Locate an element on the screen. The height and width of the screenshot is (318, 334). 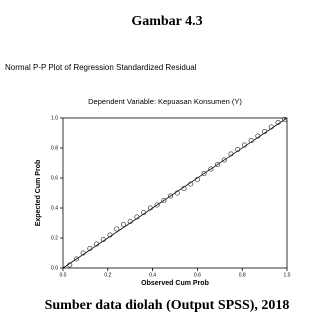
x-axis-label: Observed Cum Prob is located at coordinates (175, 283).